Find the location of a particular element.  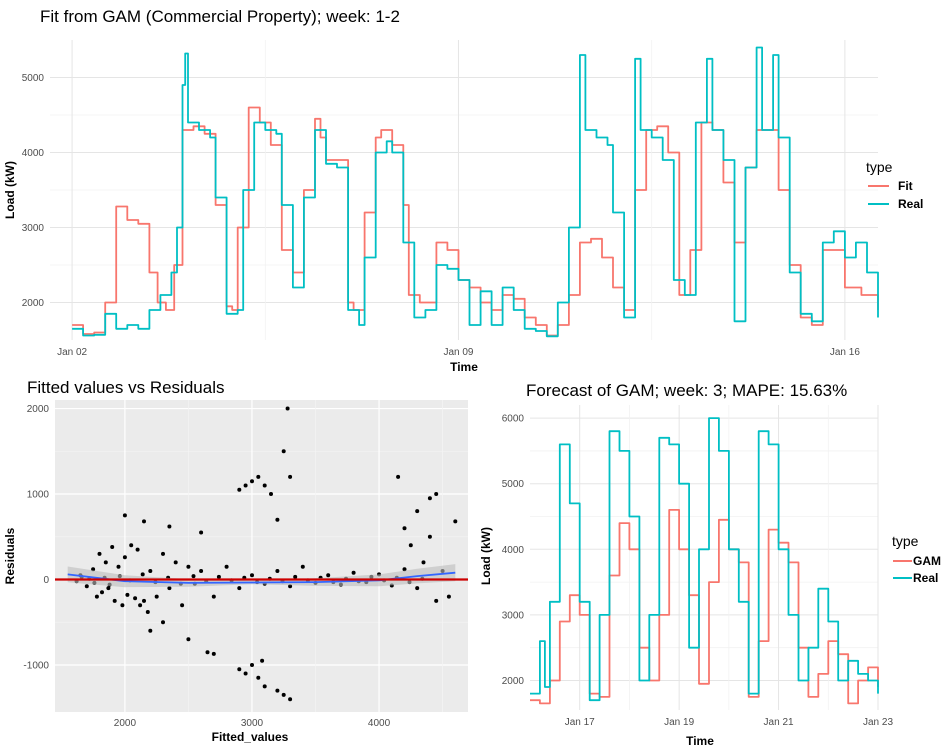

p1-xtick-label: Jan 16 is located at coordinates (845, 352).